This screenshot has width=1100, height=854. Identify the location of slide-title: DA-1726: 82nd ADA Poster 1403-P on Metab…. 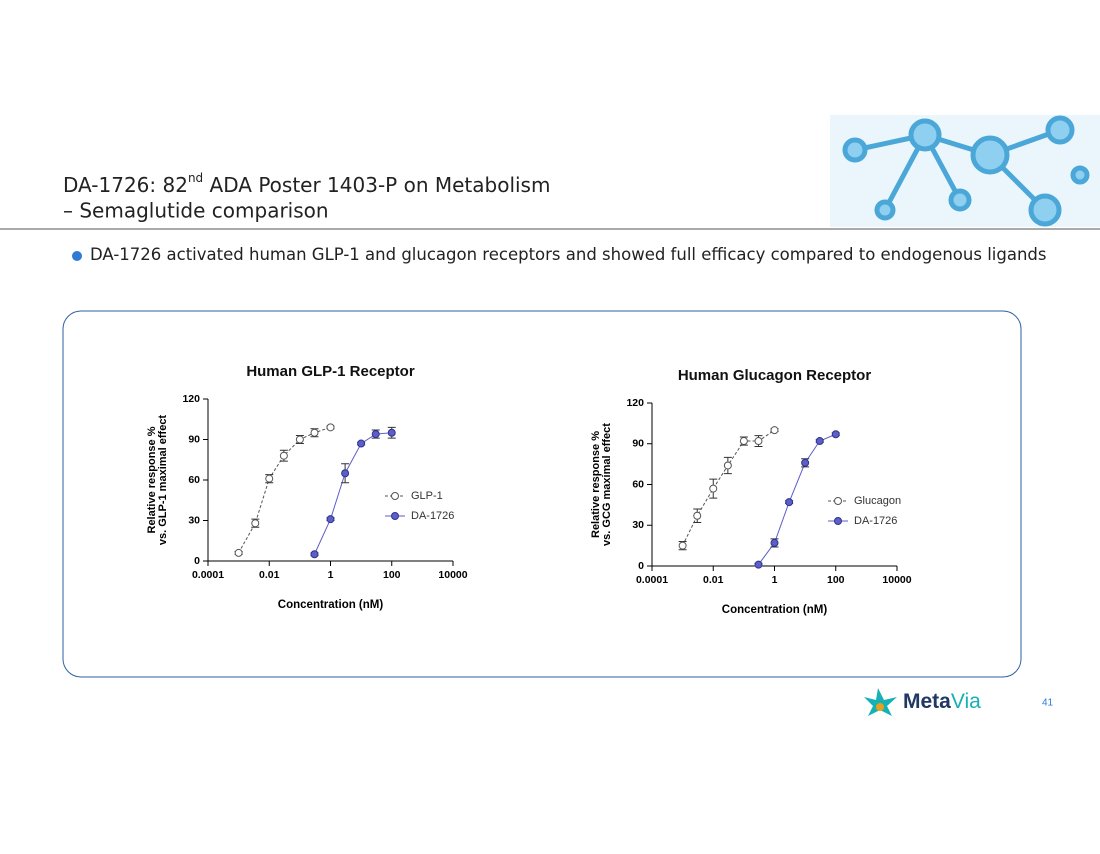
(306, 184).